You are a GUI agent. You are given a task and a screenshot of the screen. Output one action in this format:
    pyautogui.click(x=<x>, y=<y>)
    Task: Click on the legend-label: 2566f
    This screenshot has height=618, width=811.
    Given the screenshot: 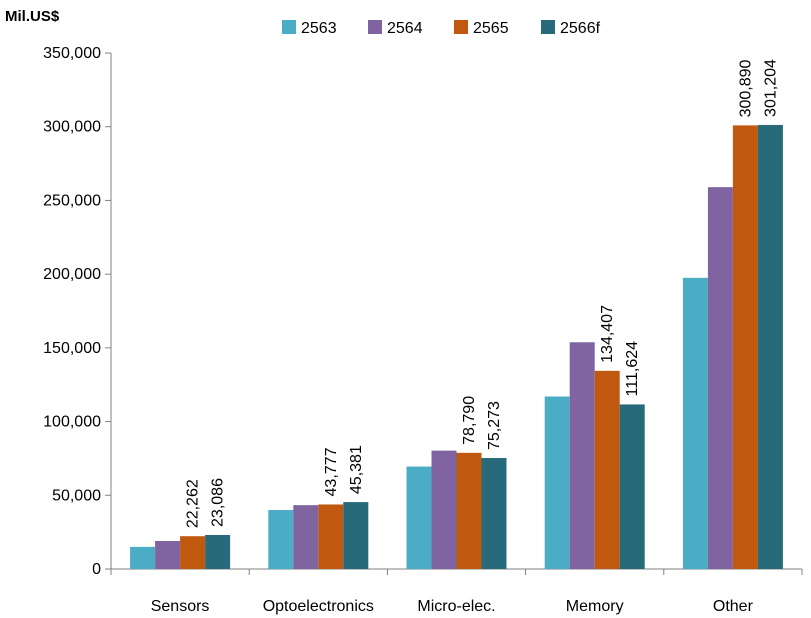 What is the action you would take?
    pyautogui.click(x=580, y=28)
    